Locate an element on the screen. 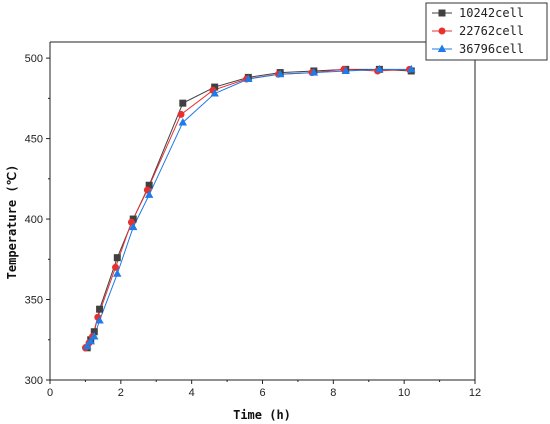 The image size is (550, 424). legend: 10242cell 22762cell 36796cell is located at coordinates (486, 31).